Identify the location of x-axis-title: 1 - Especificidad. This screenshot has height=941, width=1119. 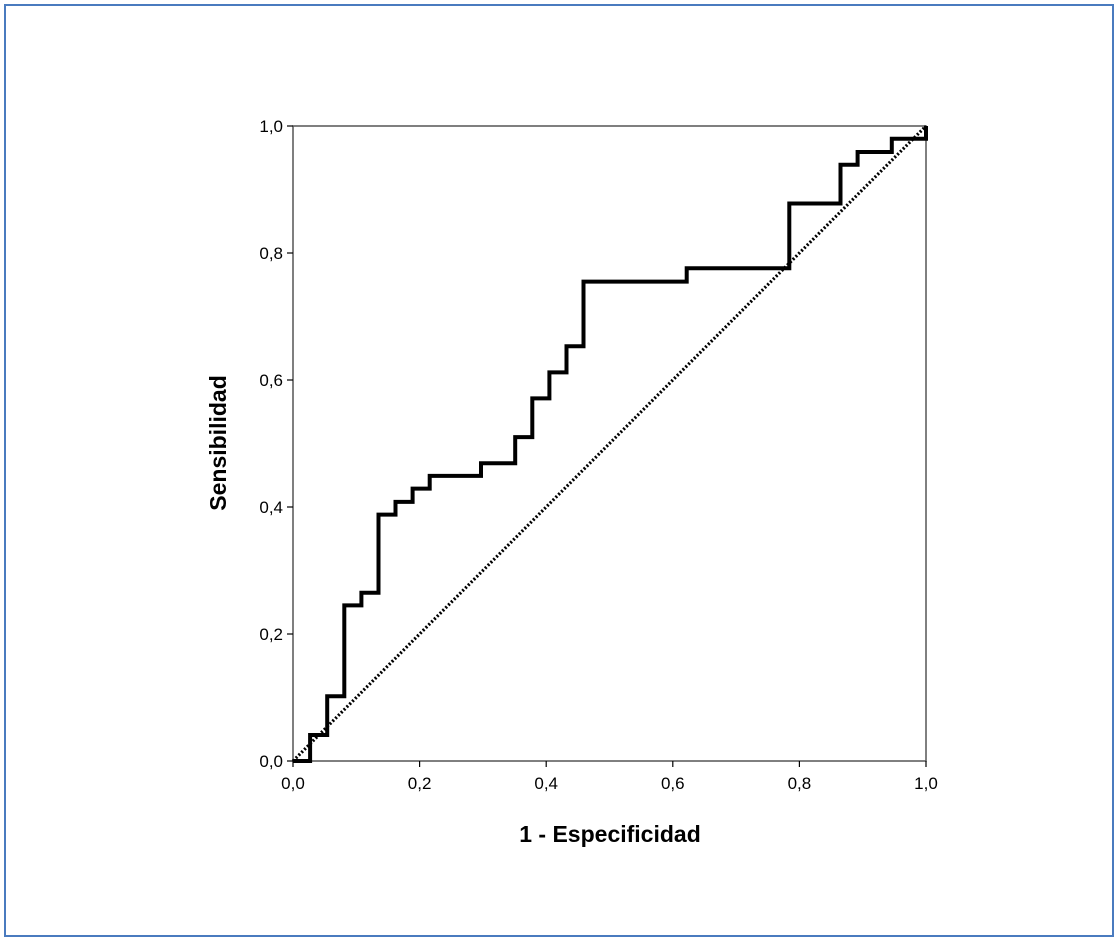
(610, 834).